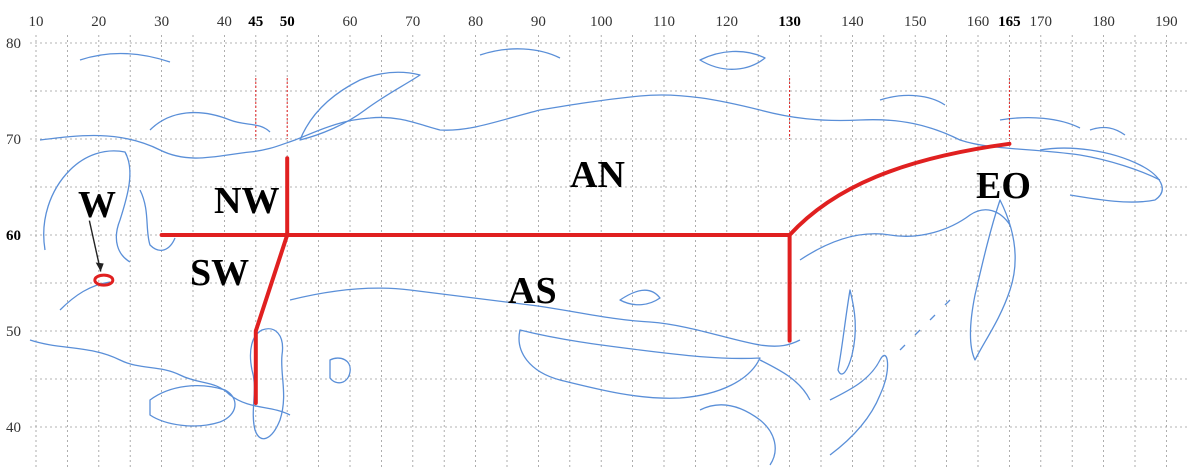 This screenshot has height=470, width=1187. I want to click on longitude-label: 150, so click(915, 22).